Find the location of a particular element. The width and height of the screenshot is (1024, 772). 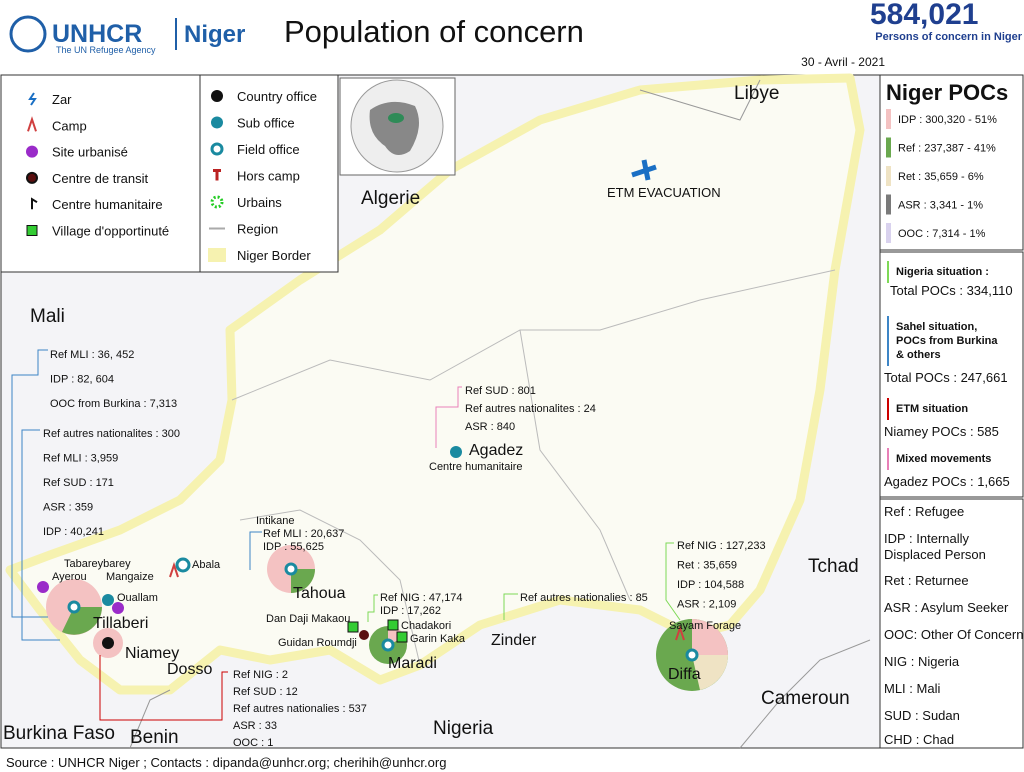

logo: UNHCR is located at coordinates (97, 34).